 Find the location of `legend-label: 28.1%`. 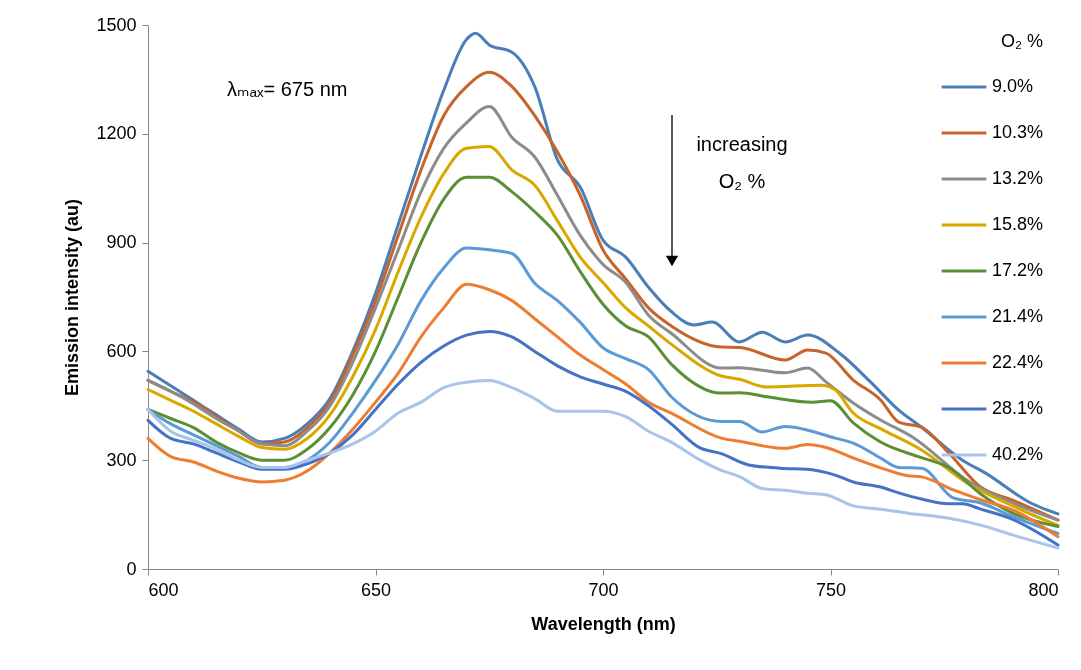

legend-label: 28.1% is located at coordinates (1018, 408).